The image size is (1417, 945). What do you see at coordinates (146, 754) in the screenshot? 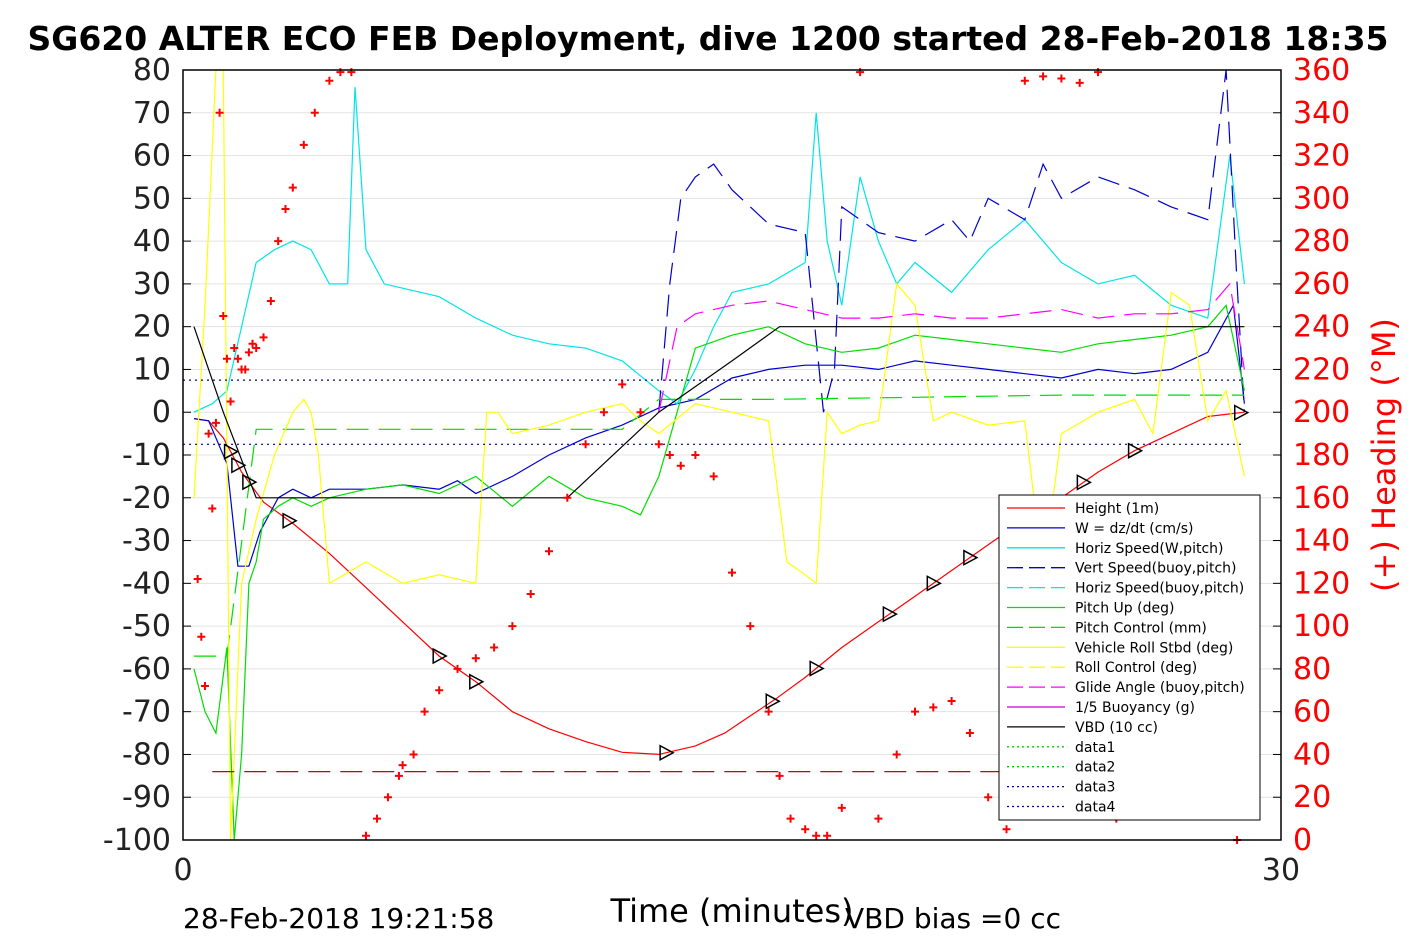
I see `y-left-tick-label: -80` at bounding box center [146, 754].